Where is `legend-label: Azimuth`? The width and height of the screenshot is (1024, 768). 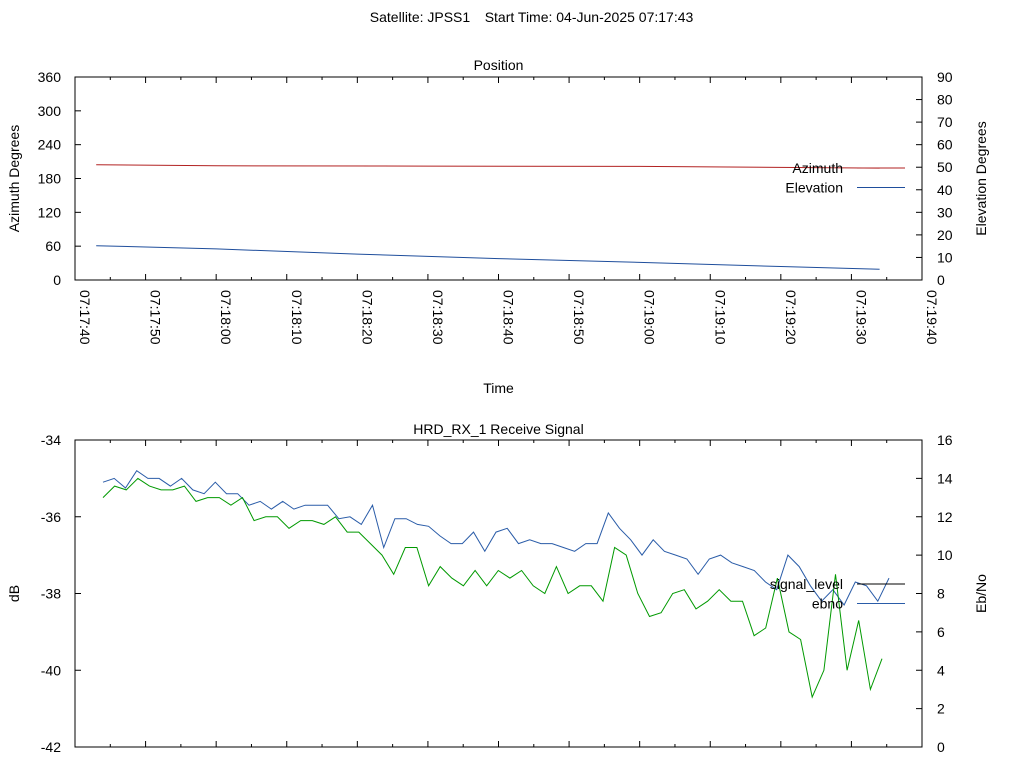
legend-label: Azimuth is located at coordinates (817, 168).